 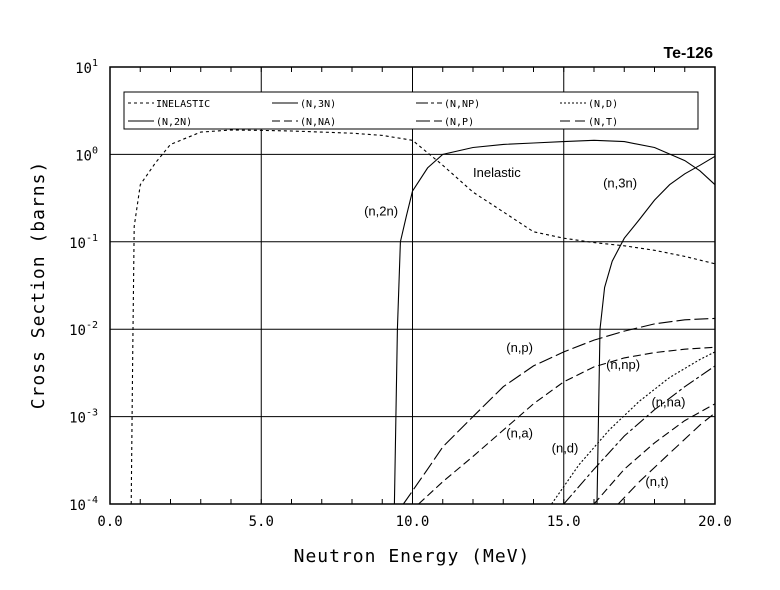 What do you see at coordinates (174, 122) in the screenshot?
I see `legend-label: (N,2N)` at bounding box center [174, 122].